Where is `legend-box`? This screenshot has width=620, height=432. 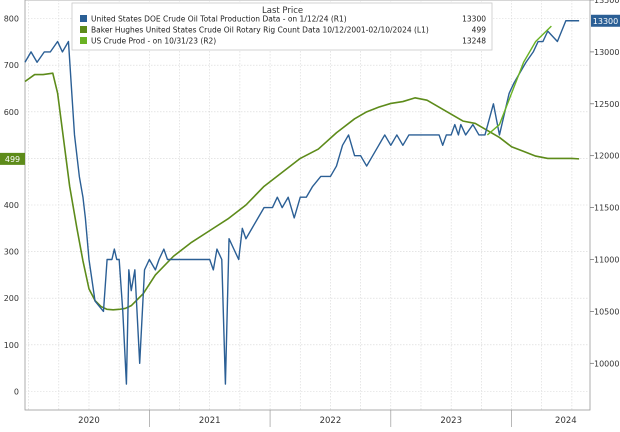 legend-box is located at coordinates (282, 26).